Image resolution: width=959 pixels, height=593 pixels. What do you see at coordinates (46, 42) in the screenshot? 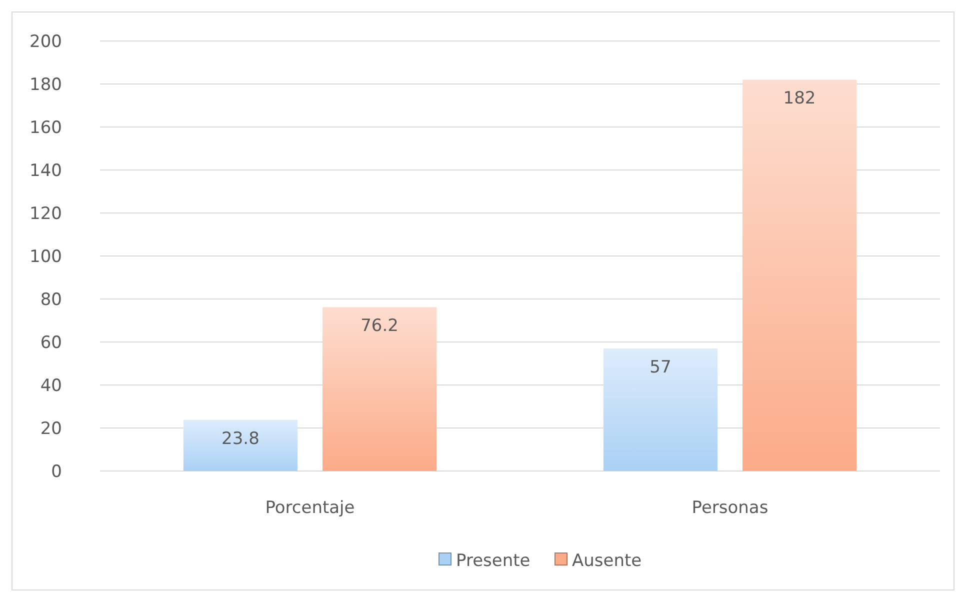
I see `y-tick-label: 200` at bounding box center [46, 42].